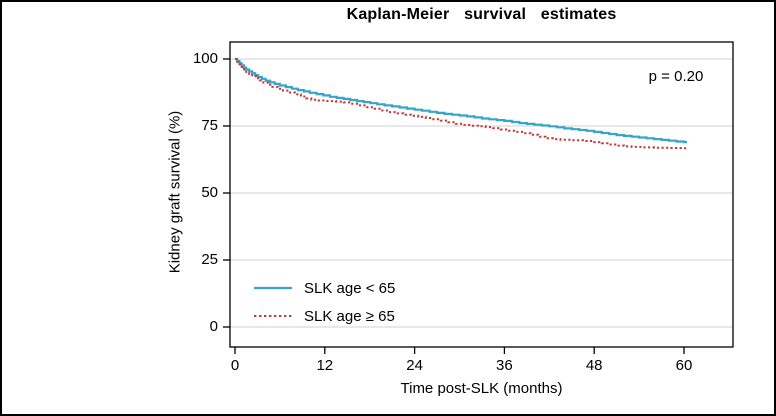  Describe the element at coordinates (414, 365) in the screenshot. I see `x-tick-label: 24` at that location.